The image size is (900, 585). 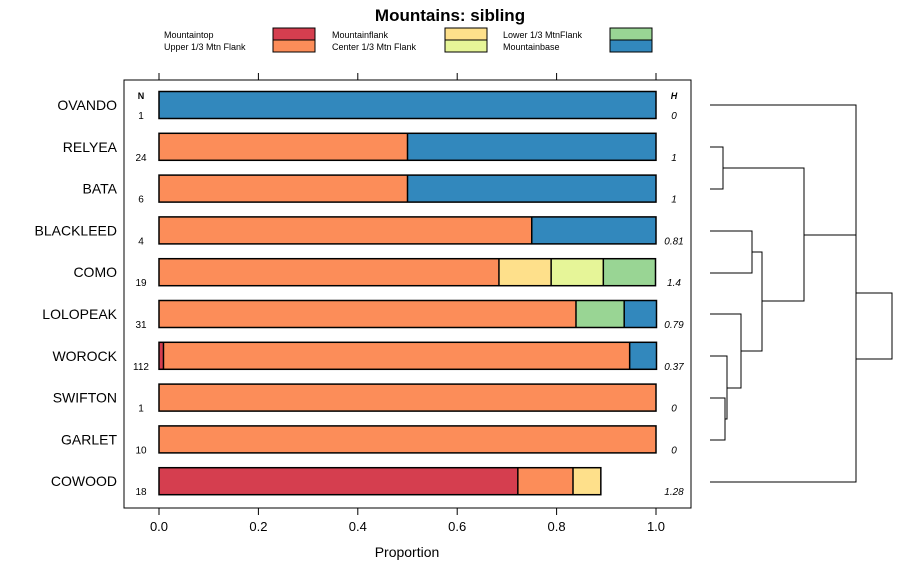 I want to click on h-header: H, so click(x=674, y=96).